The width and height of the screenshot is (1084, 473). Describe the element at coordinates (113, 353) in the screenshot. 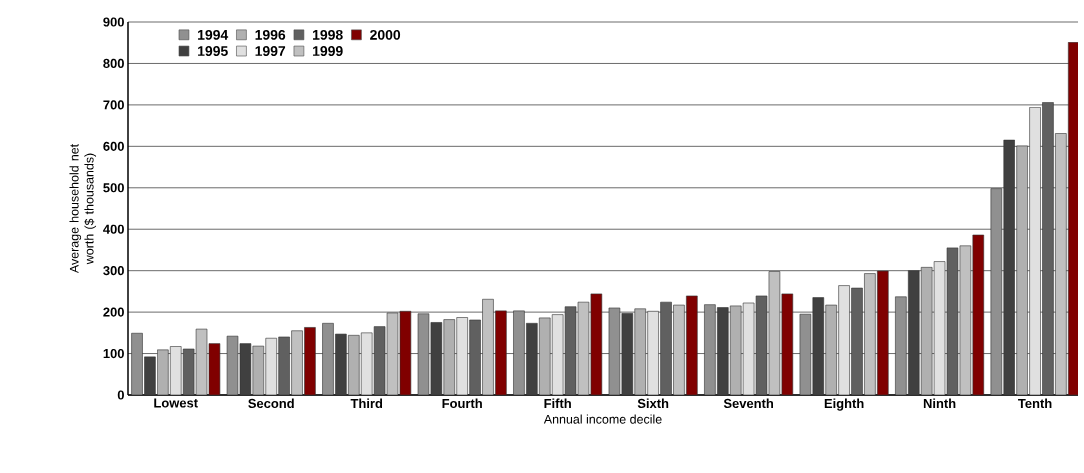

I see `y-tick-label: 100` at that location.